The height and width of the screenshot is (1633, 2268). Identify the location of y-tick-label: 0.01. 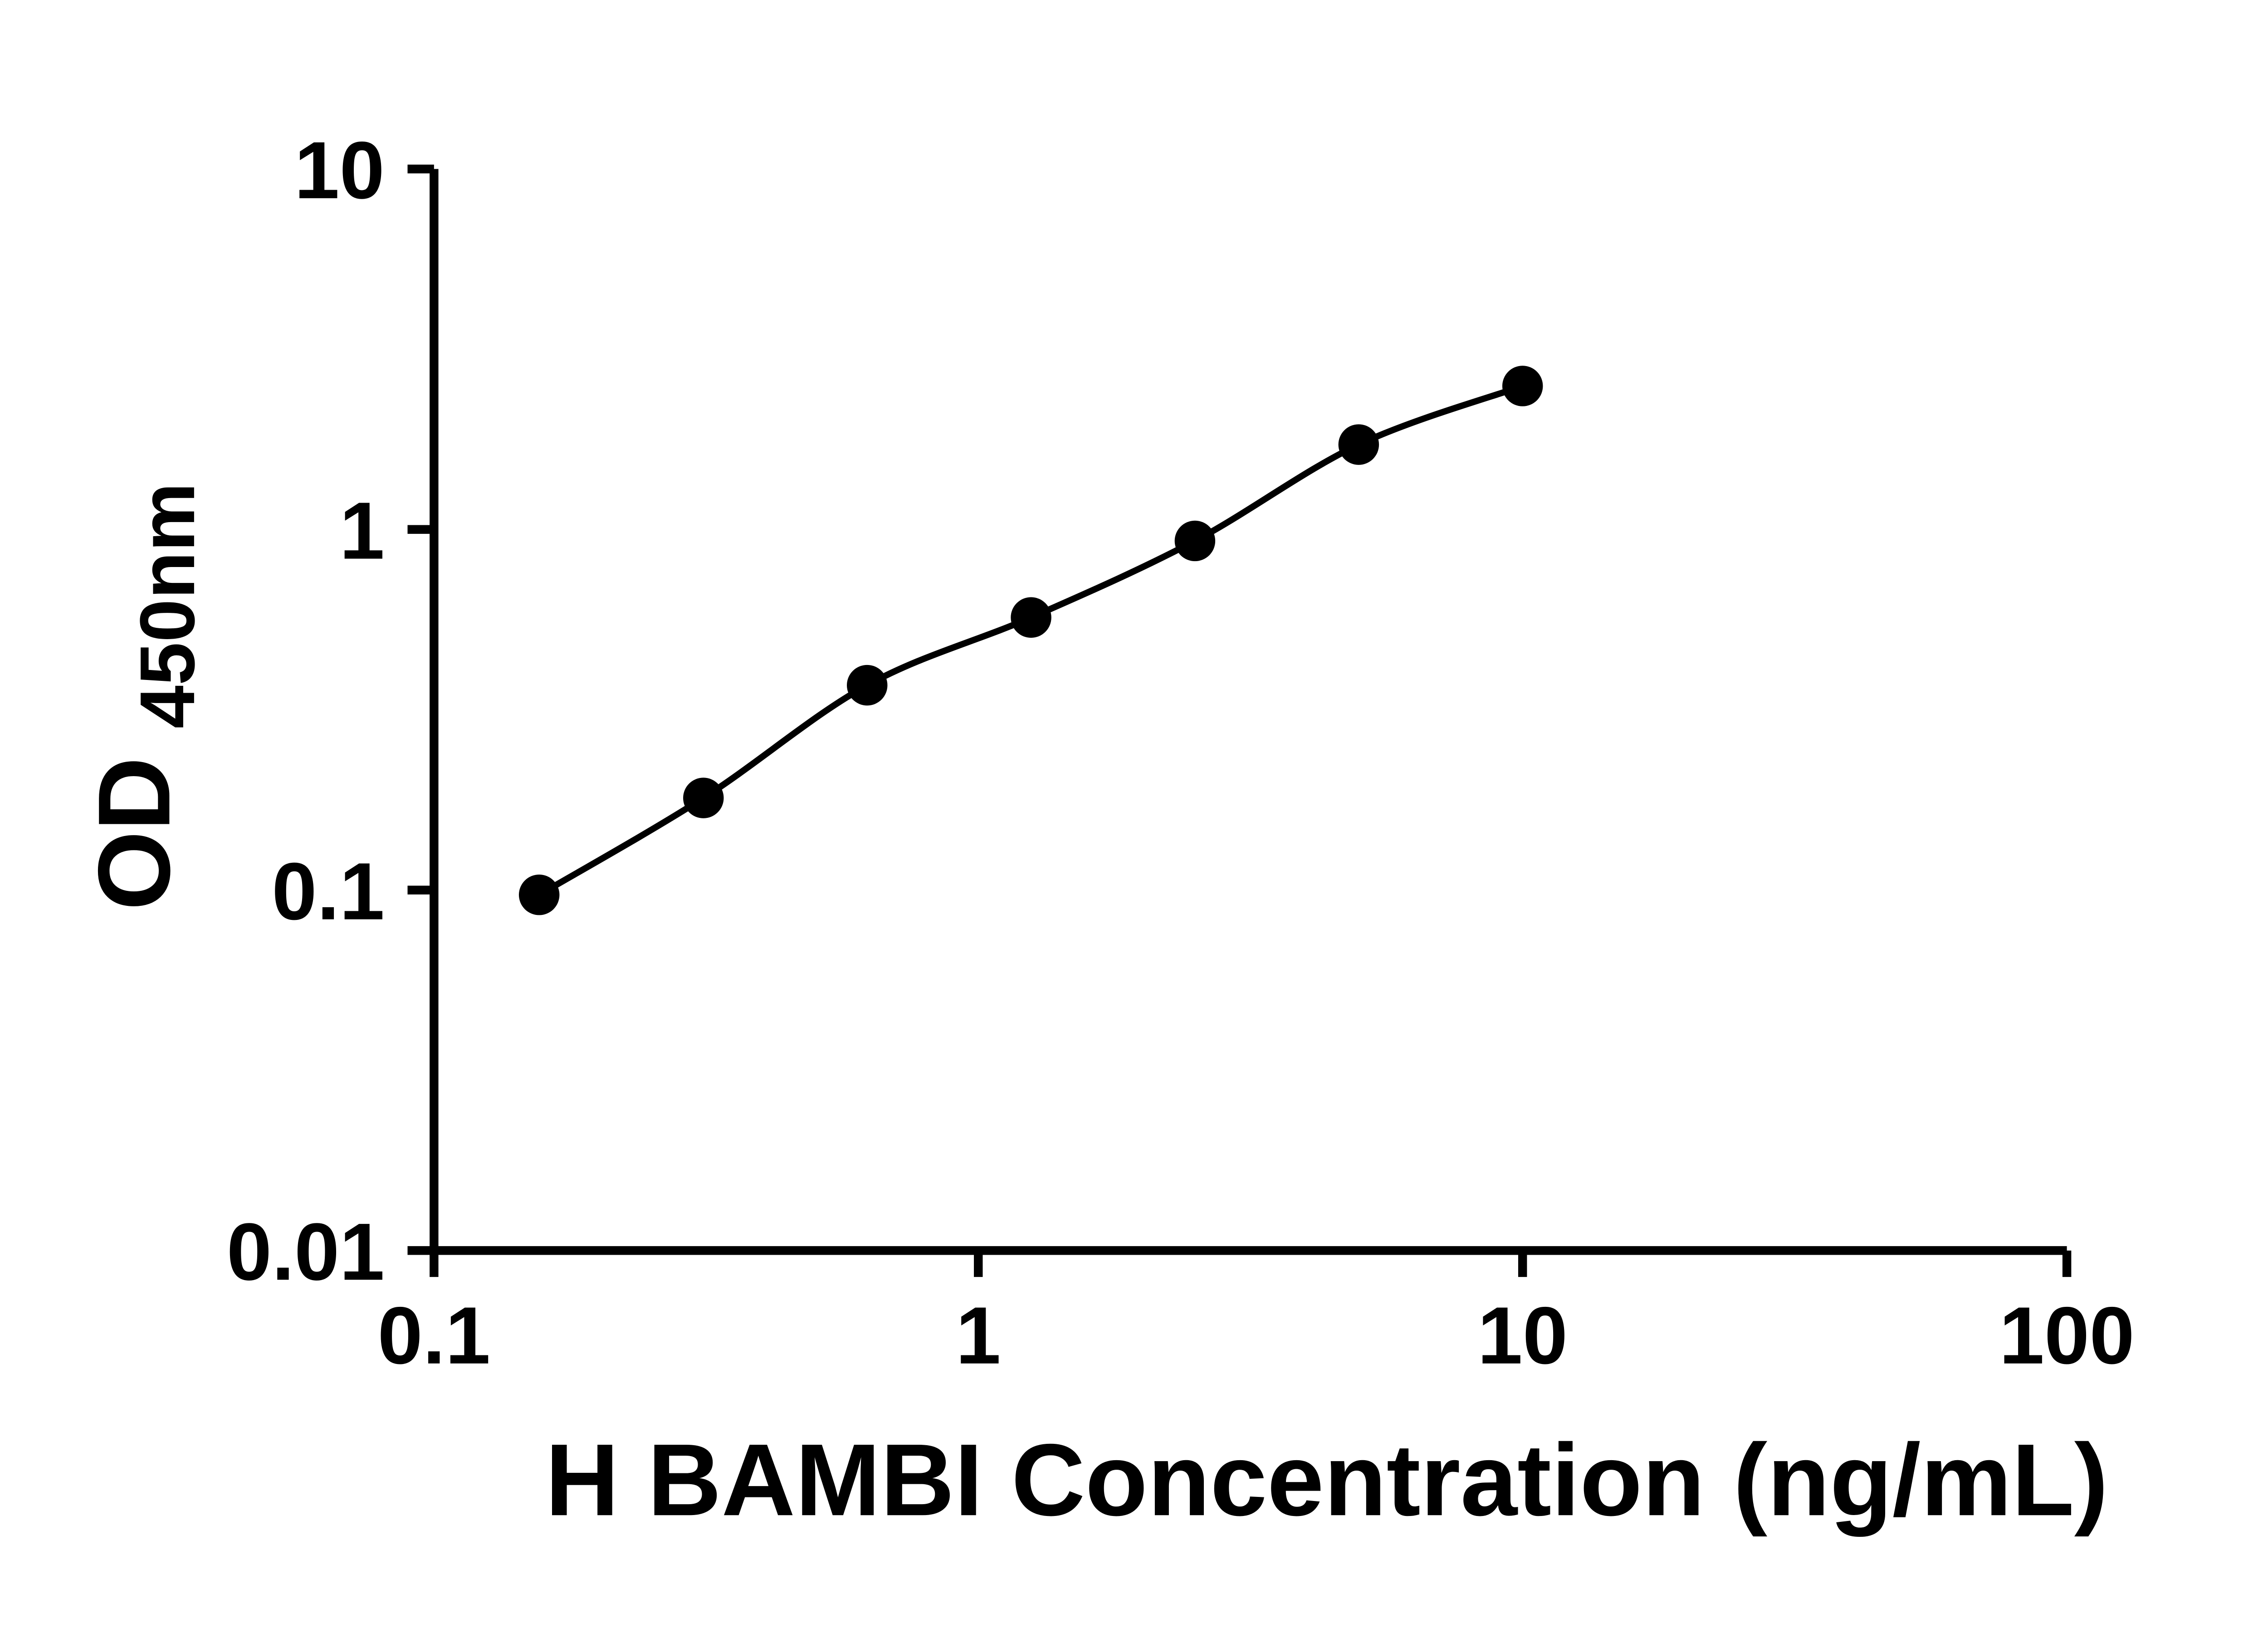
(306, 1251).